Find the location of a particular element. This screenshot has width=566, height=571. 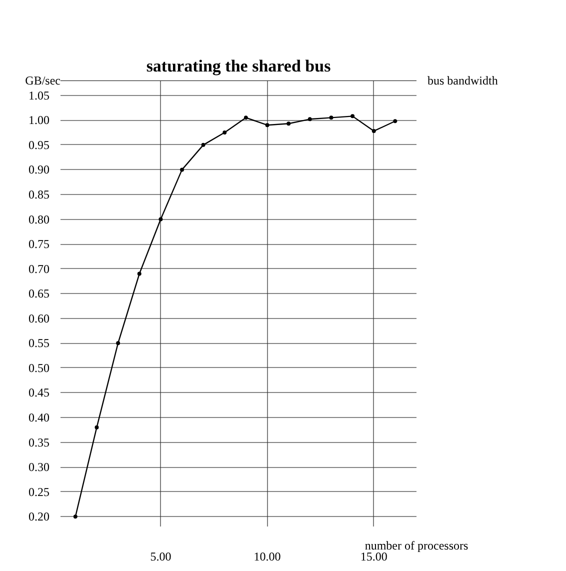

ref-line-label: bus bandwidth is located at coordinates (463, 81).